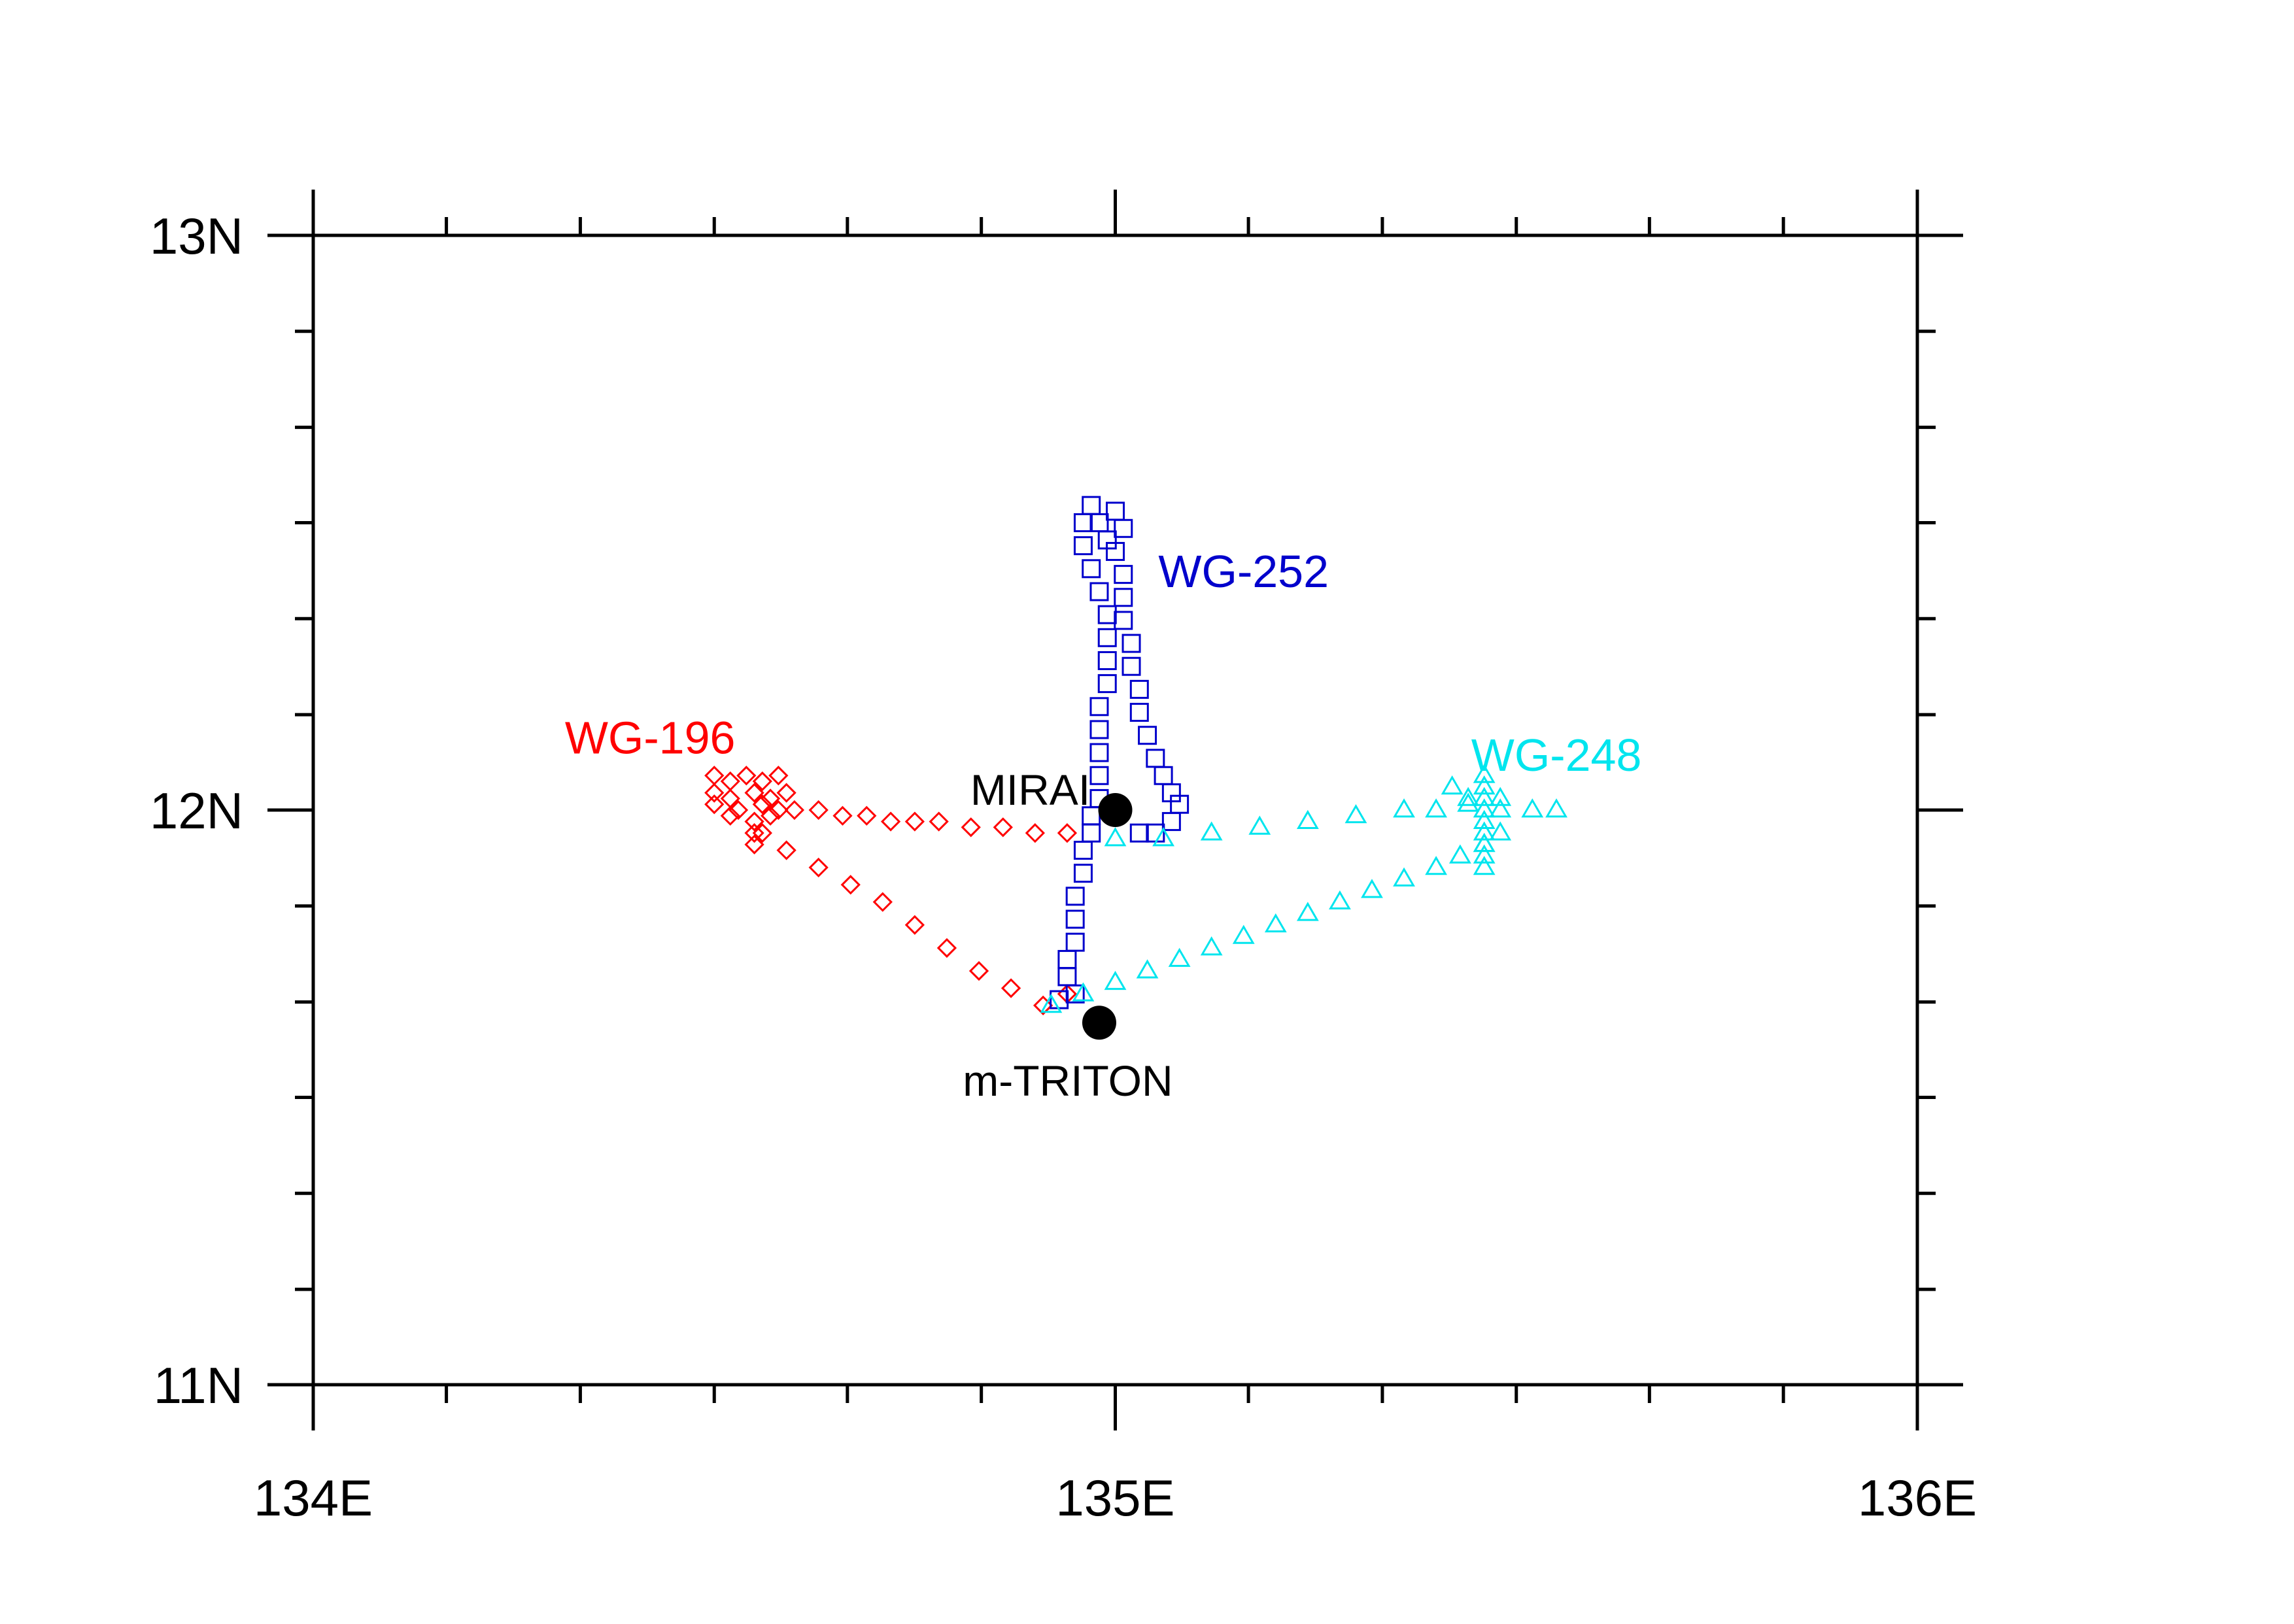 This screenshot has width=2294, height=1624. What do you see at coordinates (313, 1498) in the screenshot?
I see `x-tick-label: 134E` at bounding box center [313, 1498].